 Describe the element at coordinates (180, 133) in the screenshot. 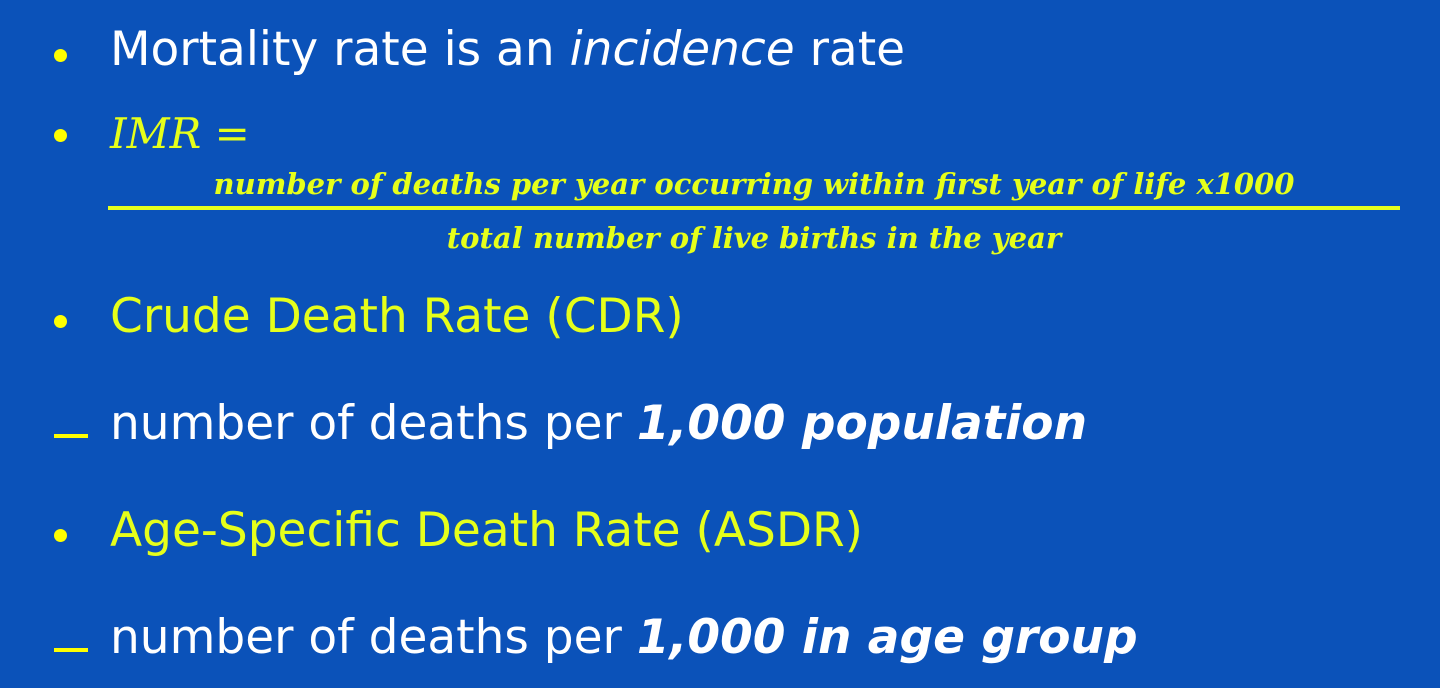

I see `imr-label: IMR =` at that location.